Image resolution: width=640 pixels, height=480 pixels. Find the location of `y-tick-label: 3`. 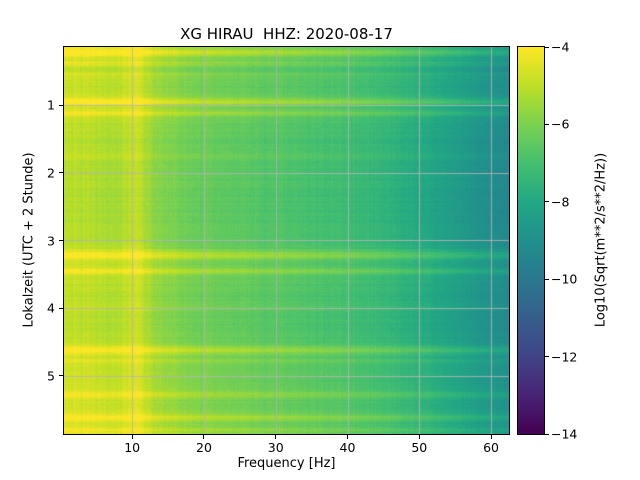

y-tick-label: 3 is located at coordinates (51, 240).